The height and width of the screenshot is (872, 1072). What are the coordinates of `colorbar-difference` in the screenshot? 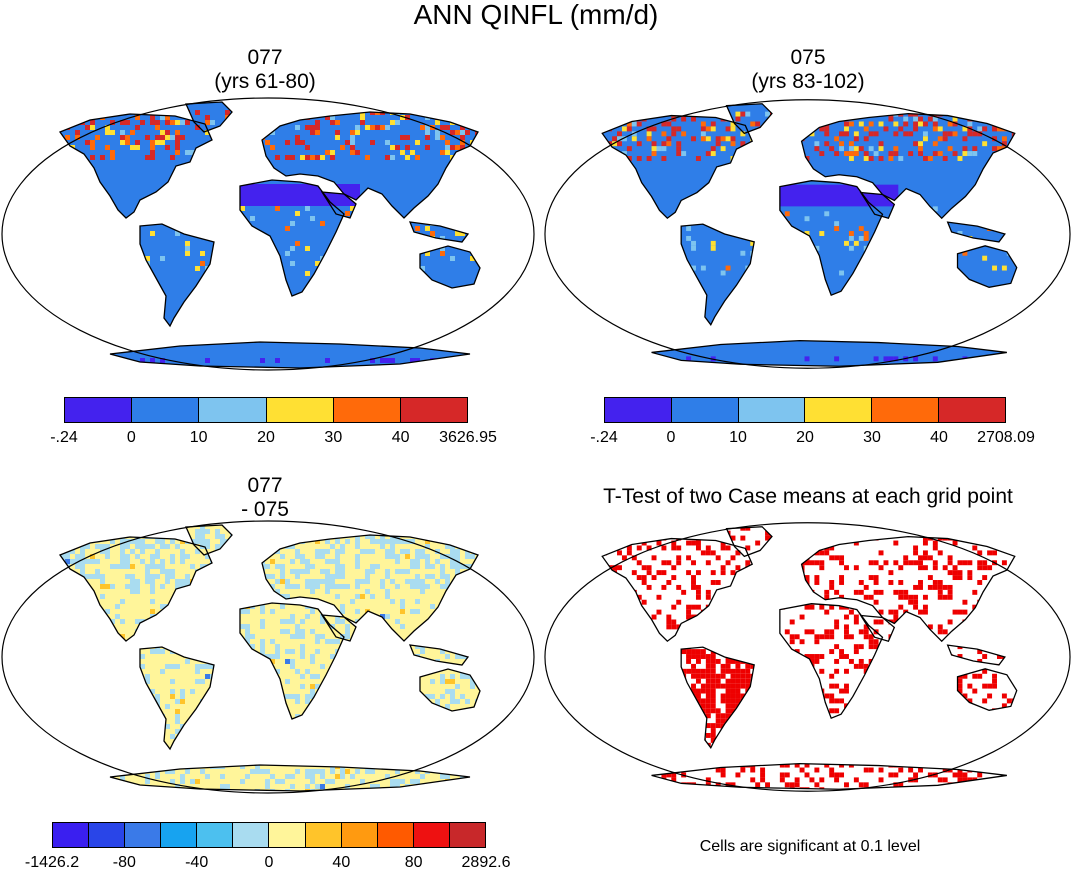 It's located at (269, 835).